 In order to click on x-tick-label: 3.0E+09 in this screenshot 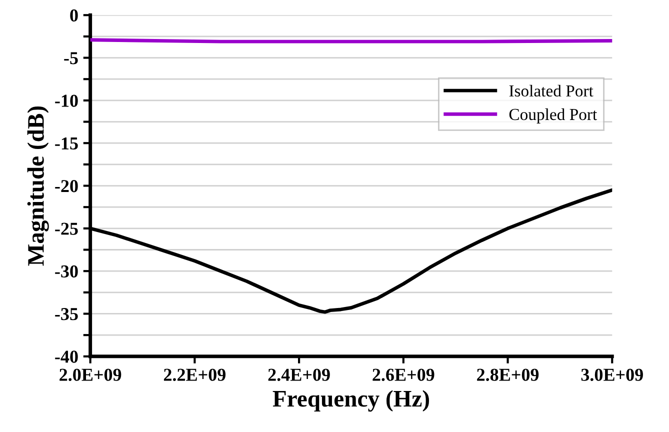, I will do `click(612, 374)`.